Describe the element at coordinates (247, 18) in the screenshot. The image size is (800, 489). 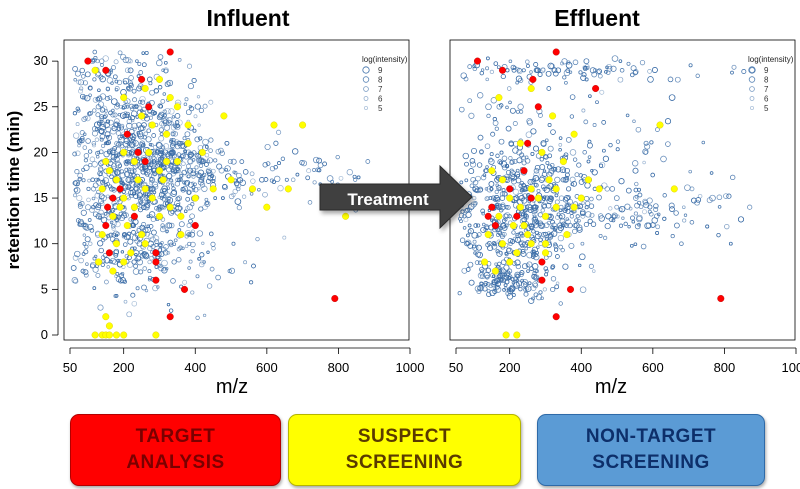
I see `influent-title: Influent` at that location.